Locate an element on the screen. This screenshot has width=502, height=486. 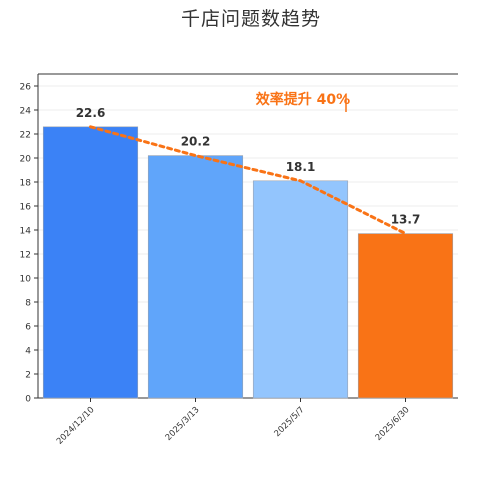
y-tick-label: 14 is located at coordinates (26, 232).